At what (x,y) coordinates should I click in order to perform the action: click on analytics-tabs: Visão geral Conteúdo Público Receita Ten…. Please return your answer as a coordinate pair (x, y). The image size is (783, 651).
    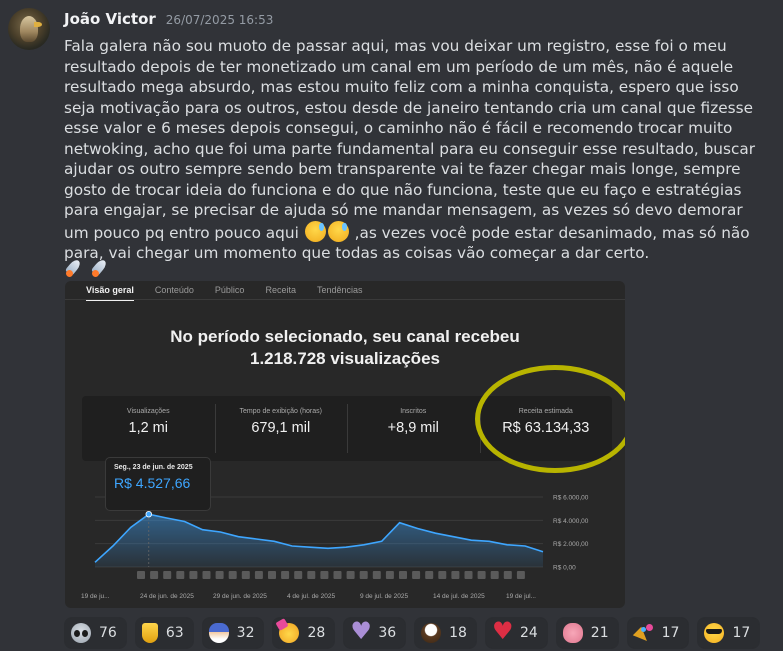
    Looking at the image, I should click on (235, 292).